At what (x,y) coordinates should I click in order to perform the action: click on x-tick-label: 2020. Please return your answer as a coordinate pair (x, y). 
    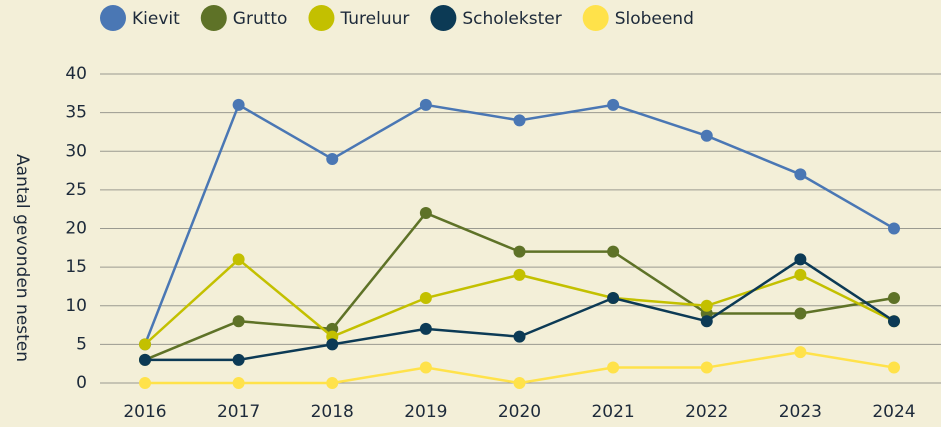
    Looking at the image, I should click on (519, 412).